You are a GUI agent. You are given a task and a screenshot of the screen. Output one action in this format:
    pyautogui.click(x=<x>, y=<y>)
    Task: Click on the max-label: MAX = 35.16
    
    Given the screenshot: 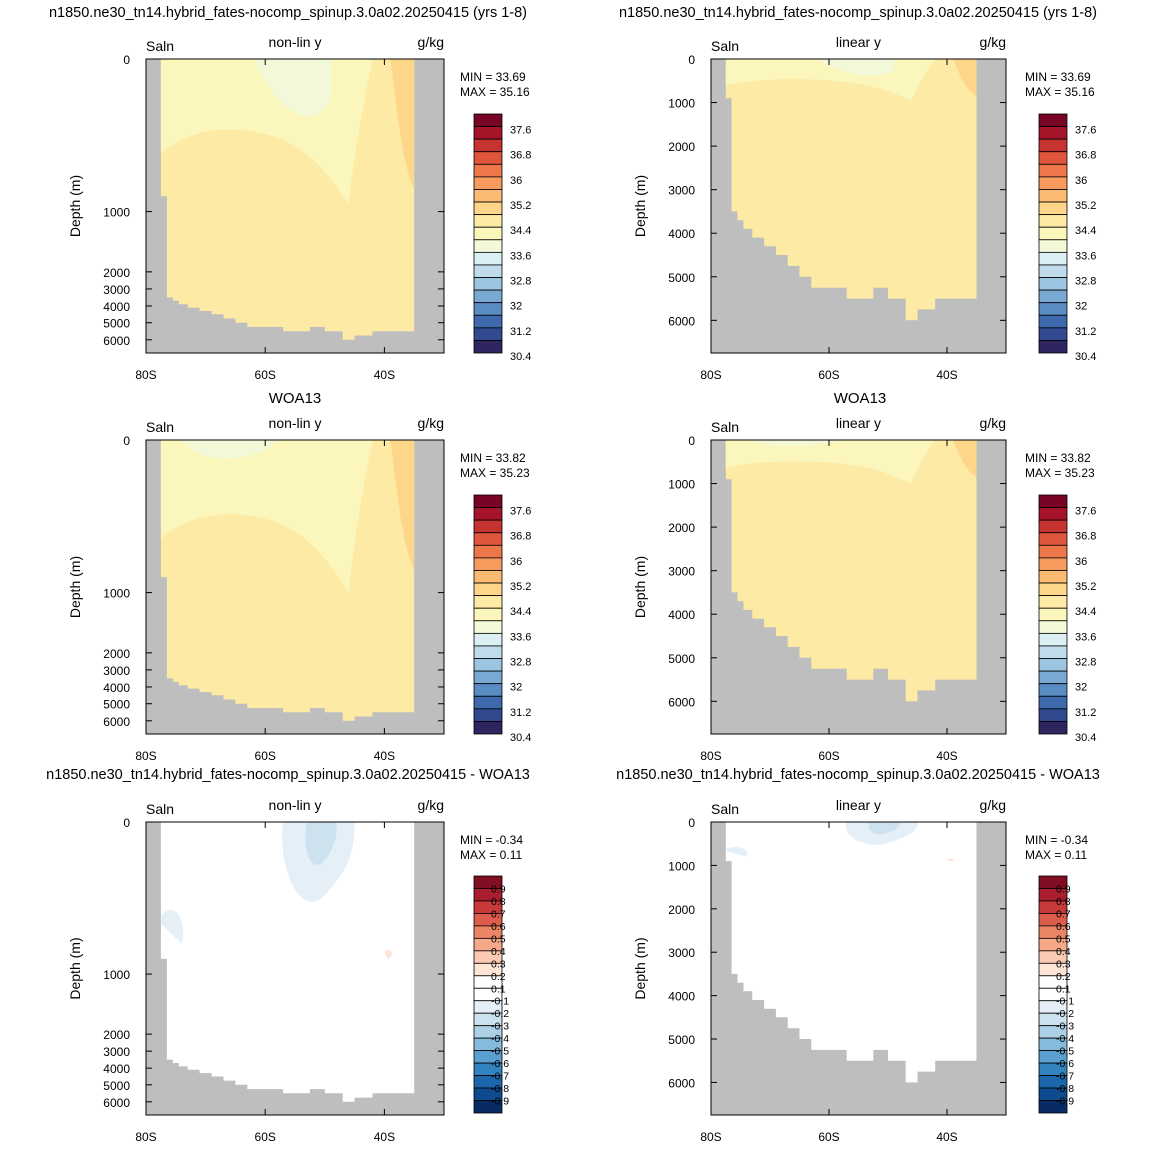 What is the action you would take?
    pyautogui.click(x=1060, y=92)
    